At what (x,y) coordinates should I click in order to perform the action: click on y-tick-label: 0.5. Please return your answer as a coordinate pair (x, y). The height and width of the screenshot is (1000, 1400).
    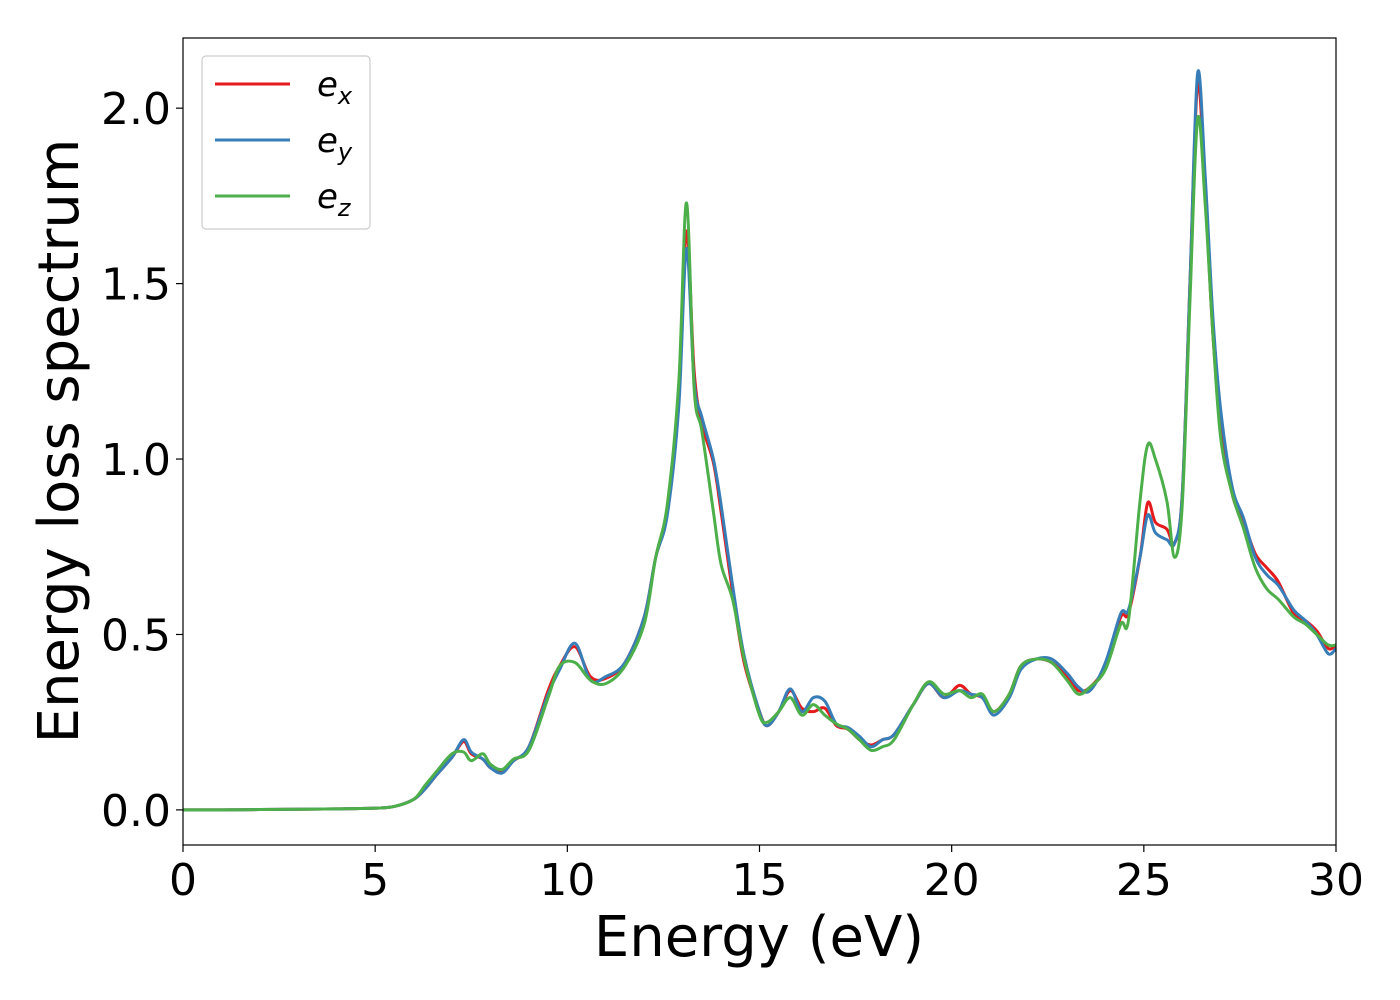
    Looking at the image, I should click on (136, 635).